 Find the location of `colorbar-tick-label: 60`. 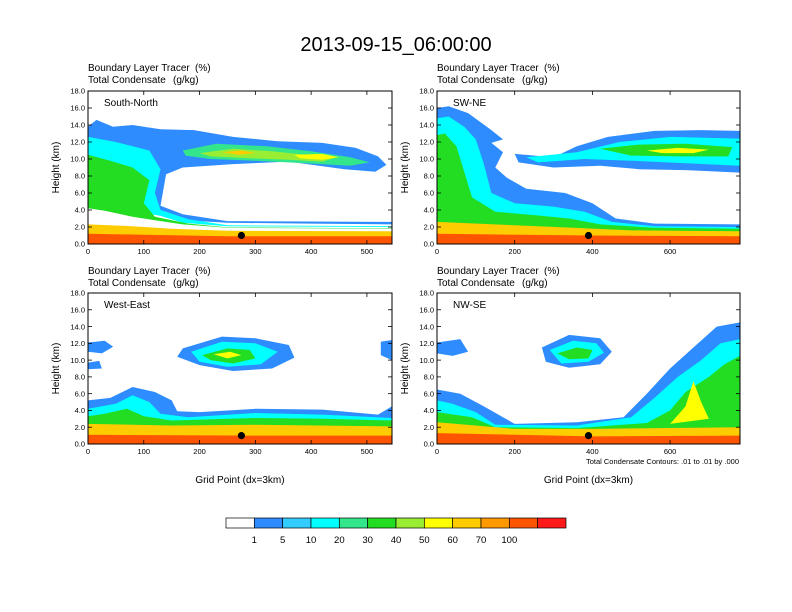

colorbar-tick-label: 60 is located at coordinates (452, 540).